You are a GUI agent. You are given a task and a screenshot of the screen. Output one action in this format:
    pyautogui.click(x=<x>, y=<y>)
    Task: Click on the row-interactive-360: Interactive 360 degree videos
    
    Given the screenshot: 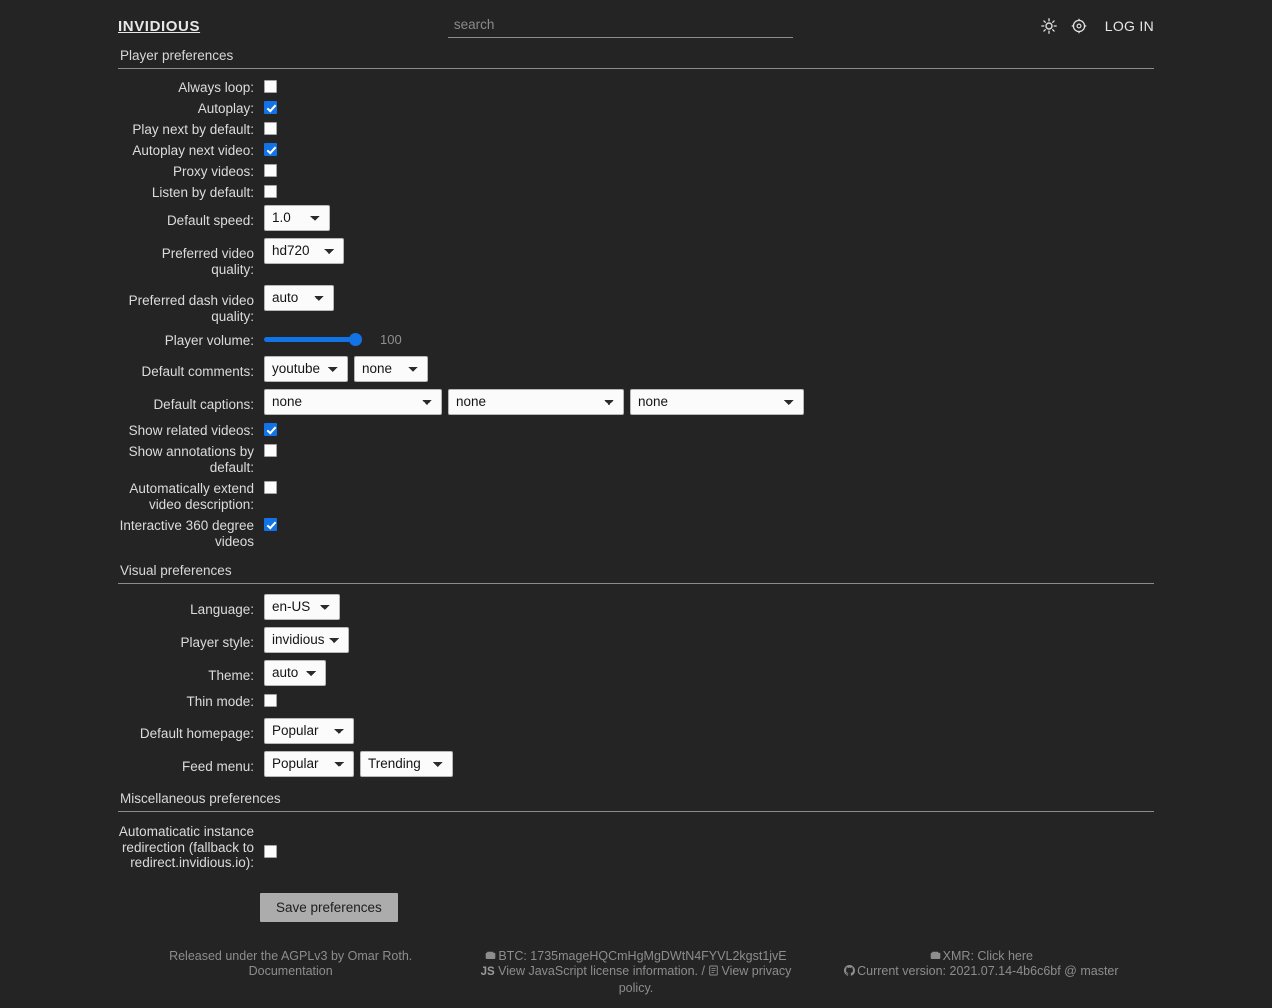 What is the action you would take?
    pyautogui.click(x=636, y=533)
    